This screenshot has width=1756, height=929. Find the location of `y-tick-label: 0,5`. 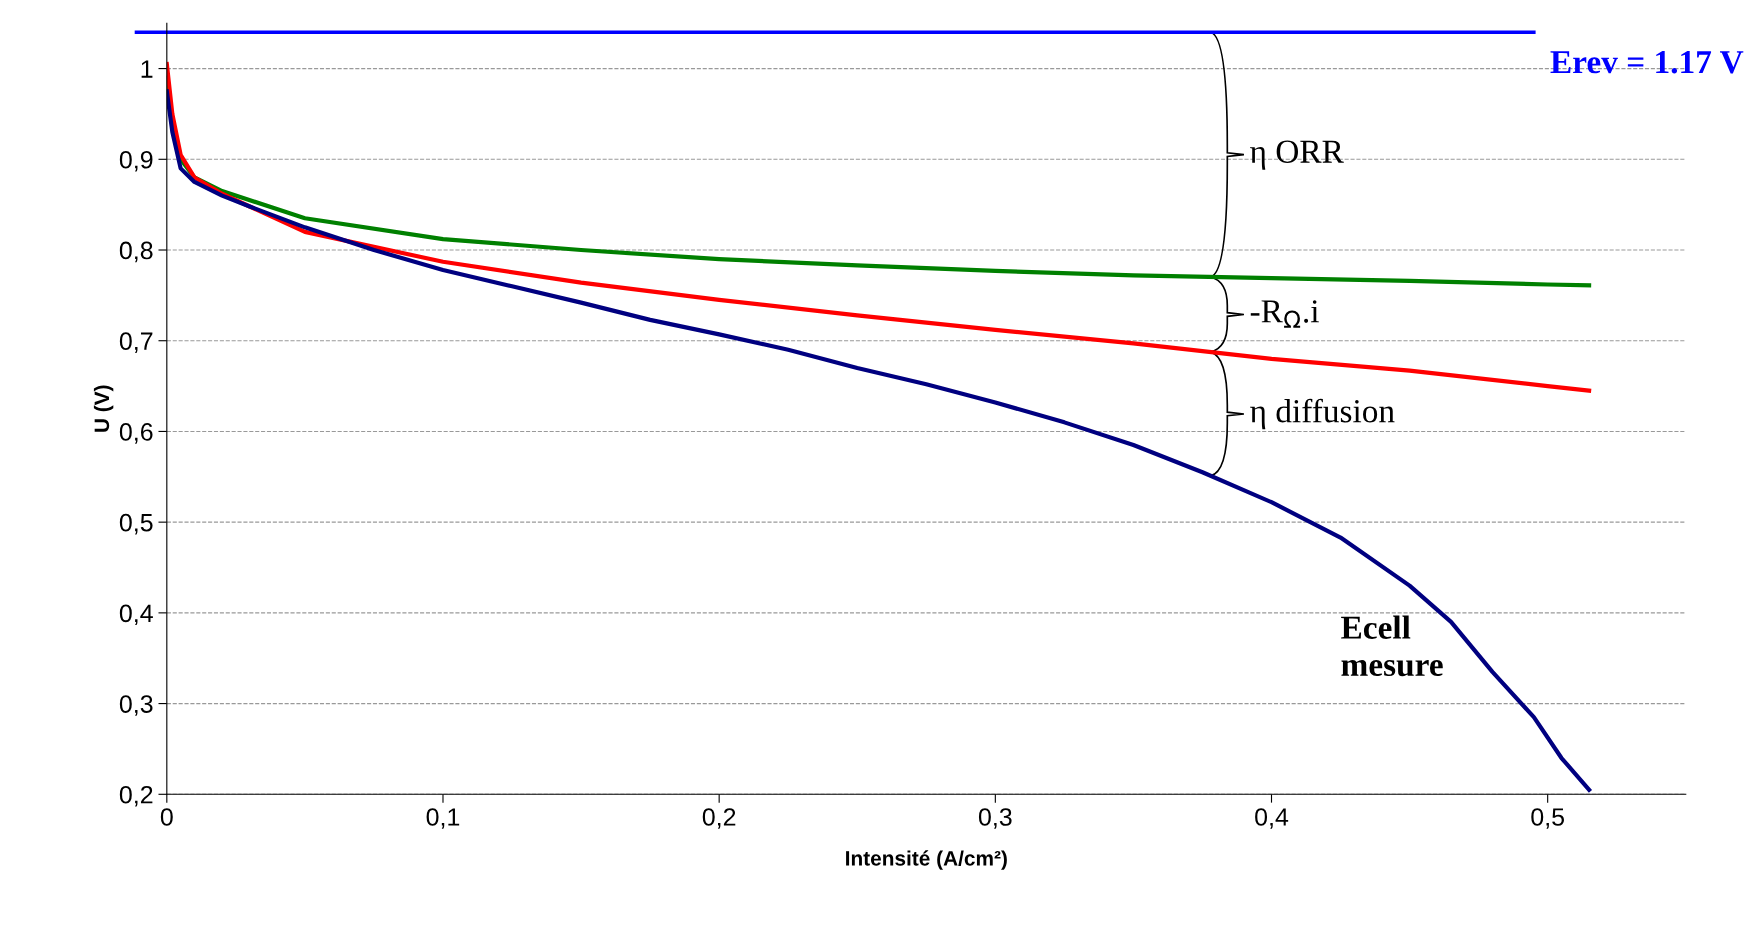

y-tick-label: 0,5 is located at coordinates (136, 524).